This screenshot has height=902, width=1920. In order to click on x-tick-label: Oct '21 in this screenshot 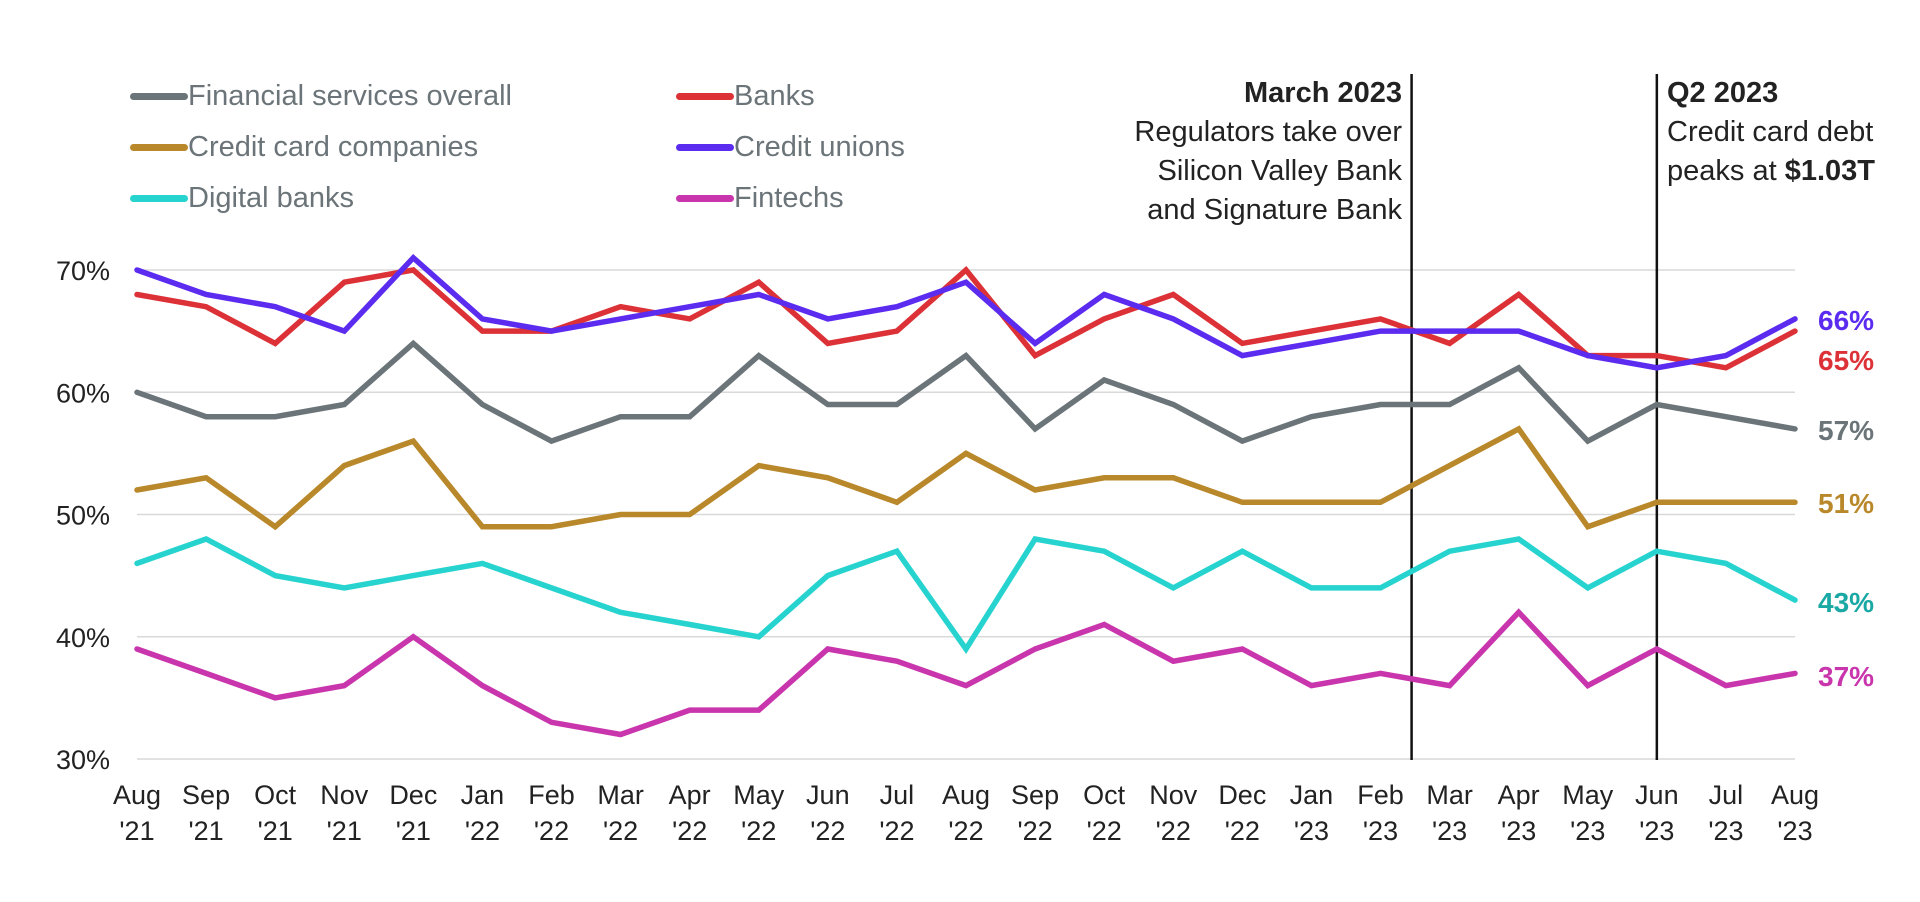, I will do `click(275, 813)`.